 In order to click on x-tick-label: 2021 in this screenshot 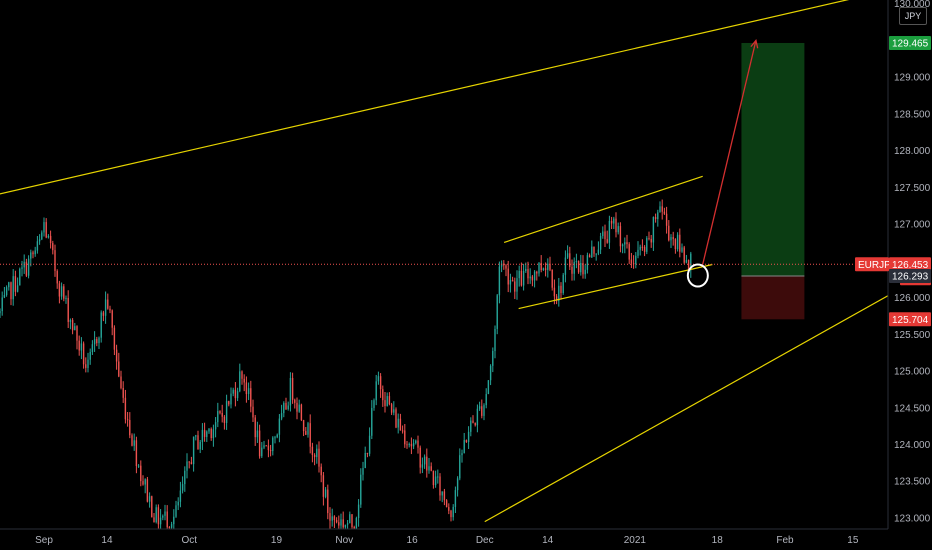, I will do `click(635, 540)`.